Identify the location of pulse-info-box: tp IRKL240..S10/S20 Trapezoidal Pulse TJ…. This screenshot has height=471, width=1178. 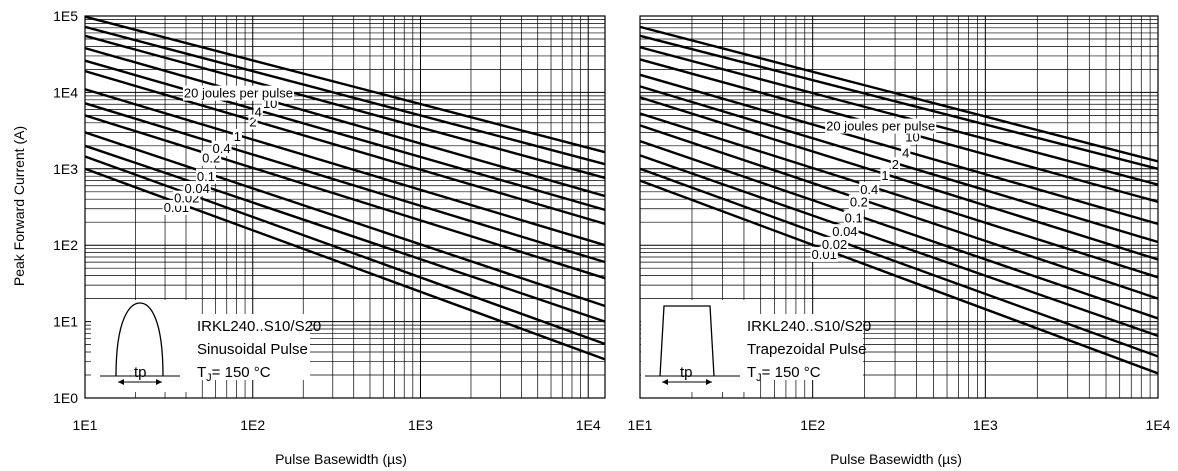
(756, 346).